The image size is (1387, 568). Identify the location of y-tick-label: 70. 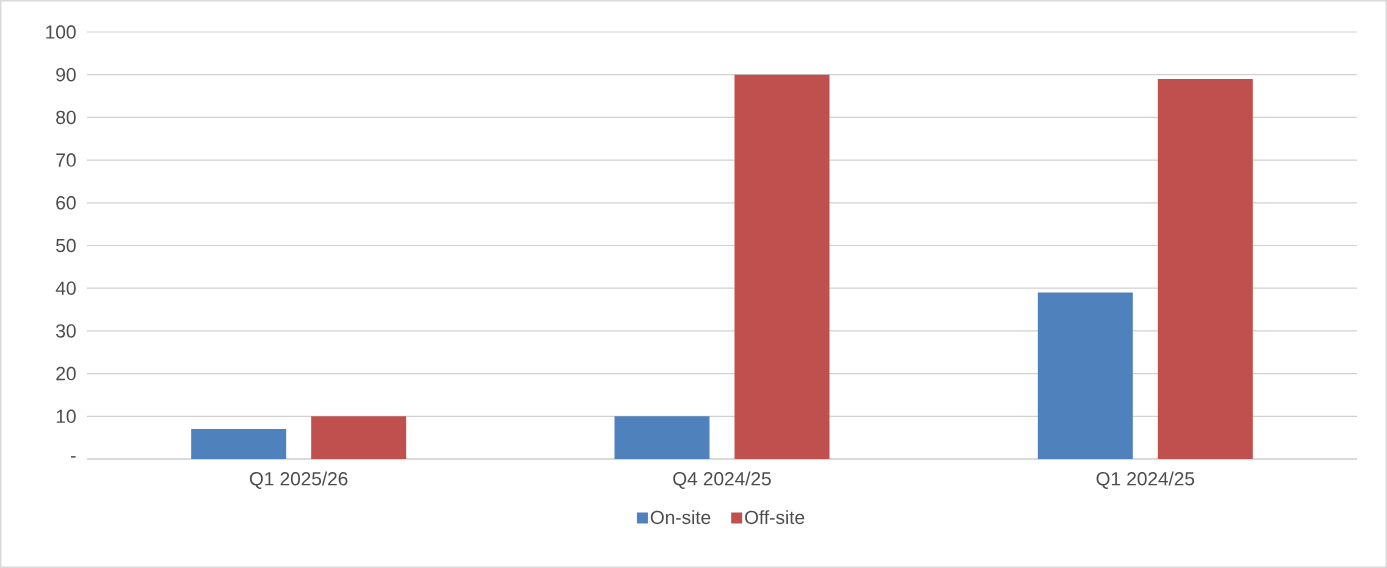
(66, 160).